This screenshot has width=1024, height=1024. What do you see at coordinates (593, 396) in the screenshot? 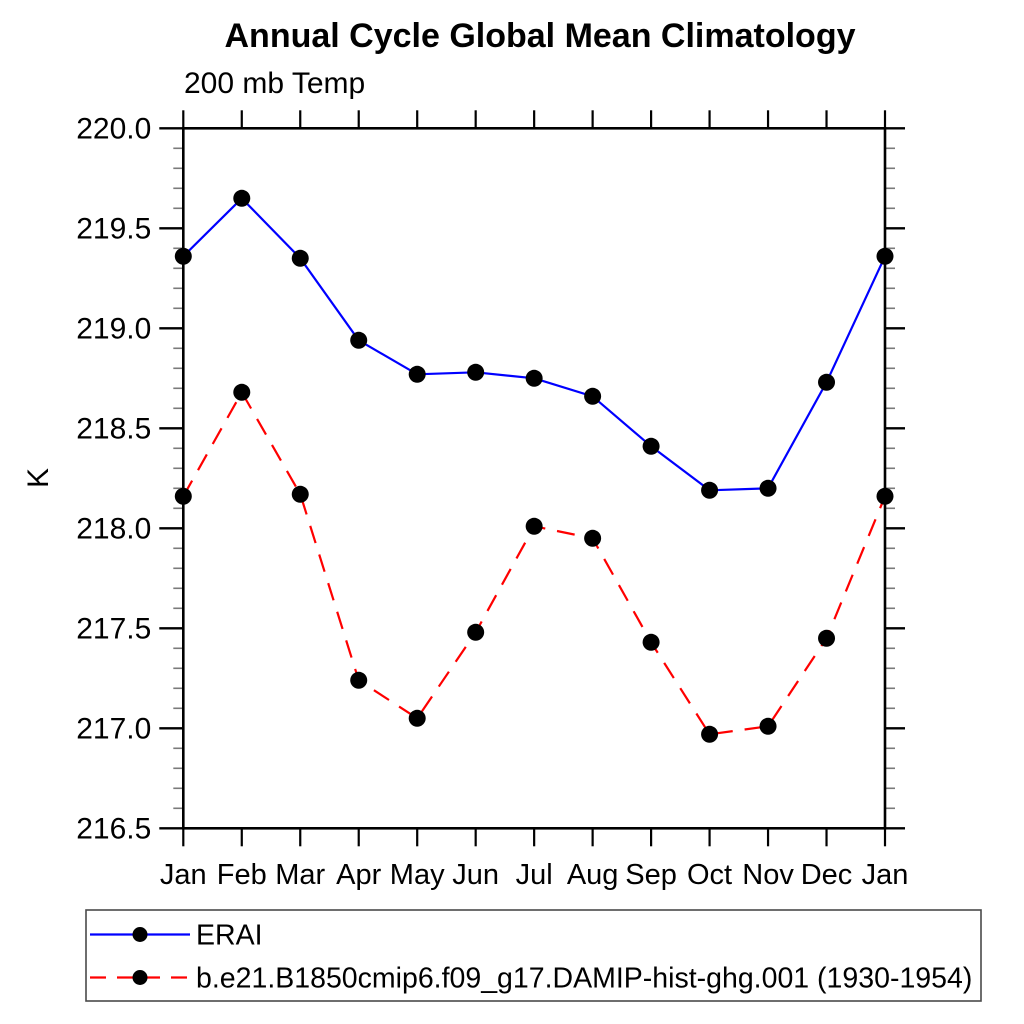
I see `data-point-0-Aug` at bounding box center [593, 396].